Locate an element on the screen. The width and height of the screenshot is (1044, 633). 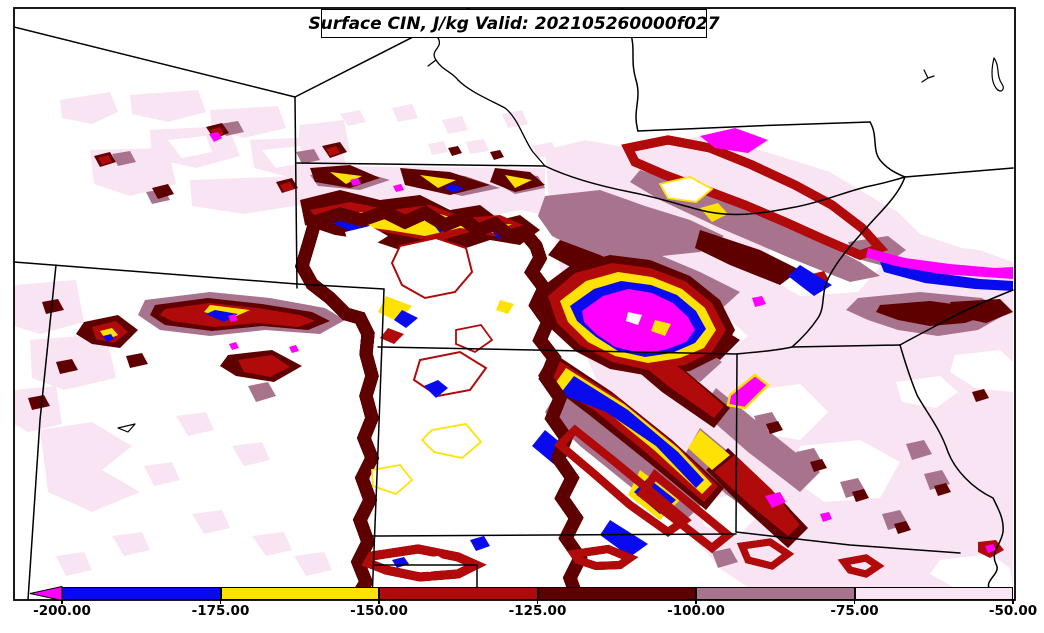
colorbar-tick-label: -75.00 is located at coordinates (854, 611).